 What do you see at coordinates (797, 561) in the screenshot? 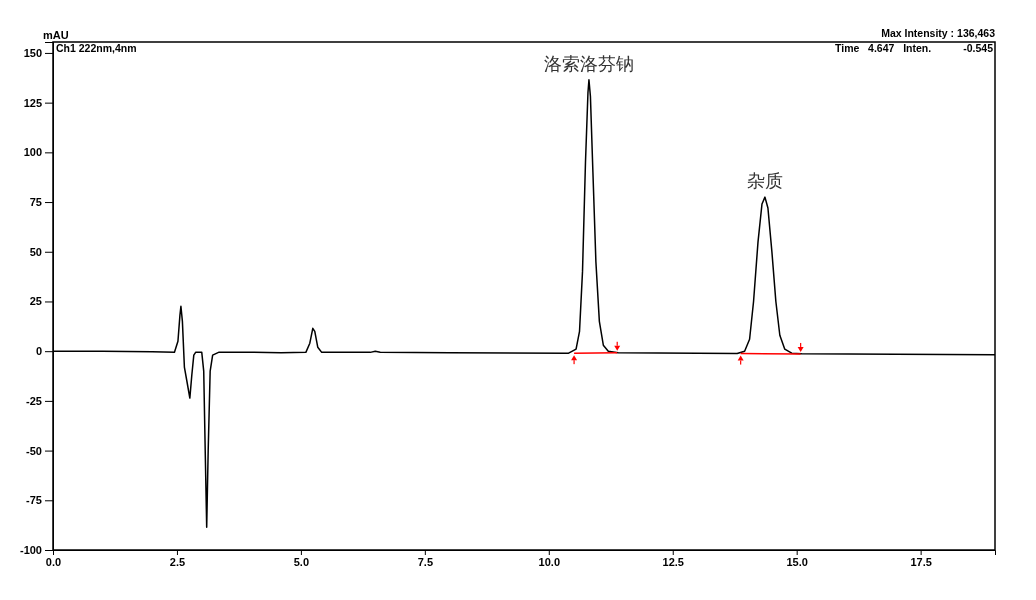
I see `x-tick-label: 15.0` at bounding box center [797, 561].